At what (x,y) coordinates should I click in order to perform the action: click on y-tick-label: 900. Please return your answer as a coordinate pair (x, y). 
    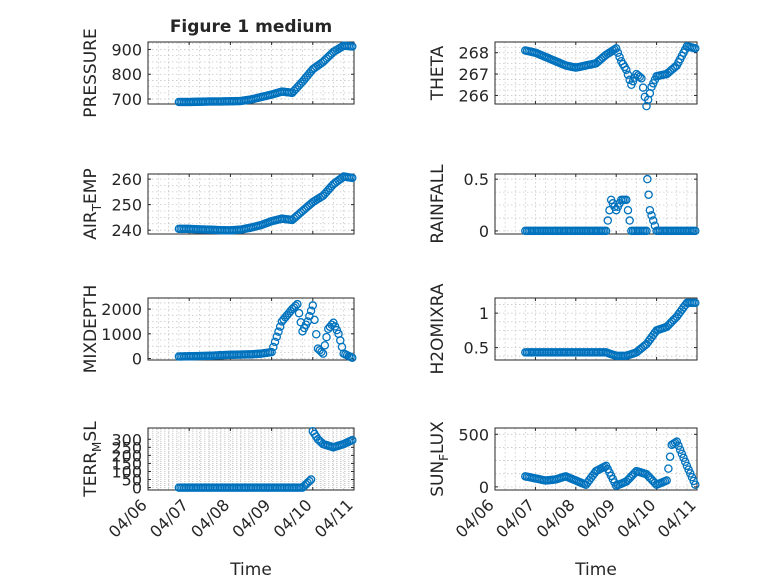
    Looking at the image, I should click on (126, 49).